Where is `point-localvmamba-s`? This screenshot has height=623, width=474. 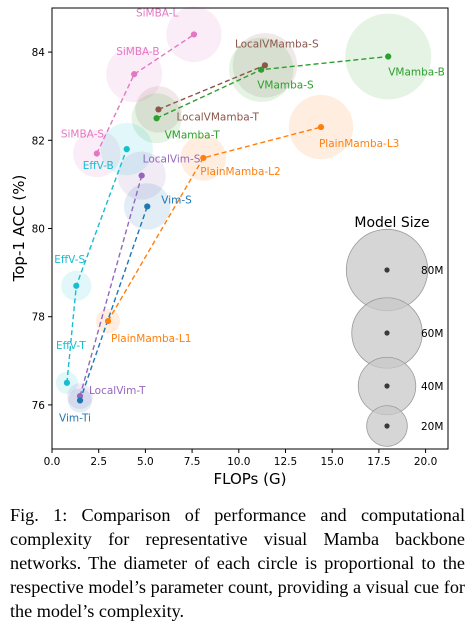
point-localvmamba-s is located at coordinates (265, 65).